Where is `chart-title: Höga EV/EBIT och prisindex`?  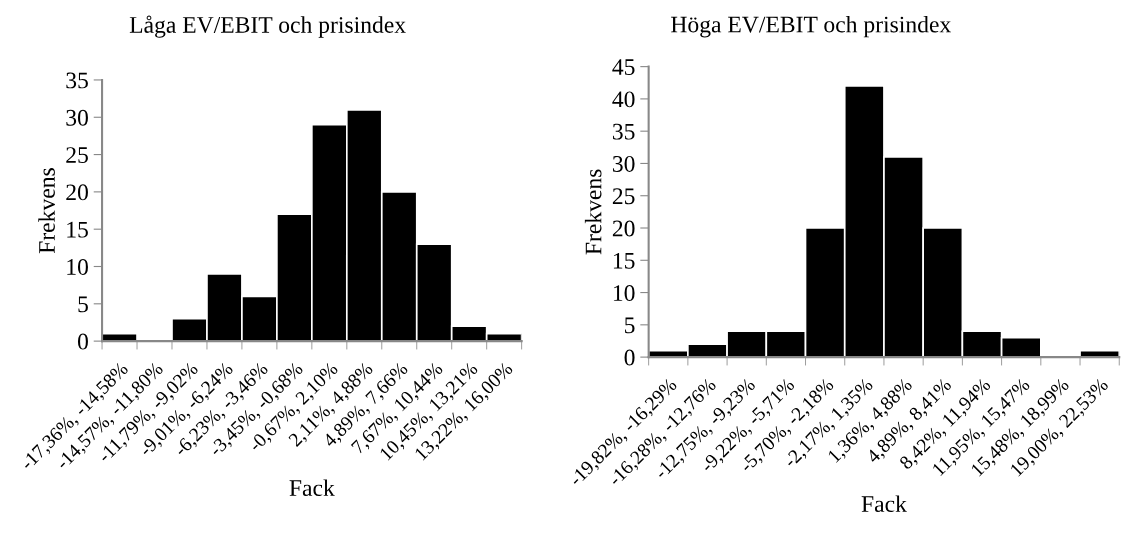 chart-title: Höga EV/EBIT och prisindex is located at coordinates (811, 26).